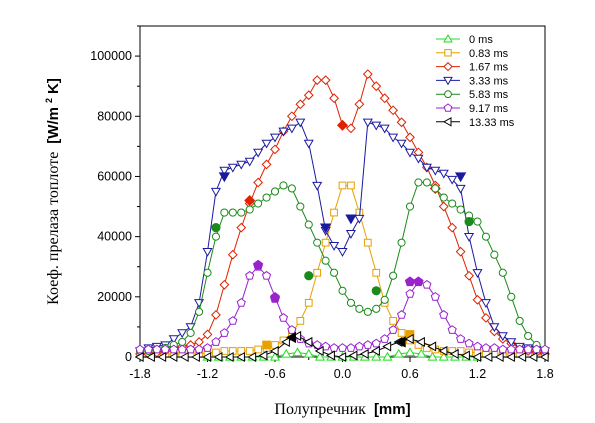 The image size is (595, 423). Describe the element at coordinates (320, 409) in the screenshot. I see `x-axis-label-text: Полупречник` at that location.